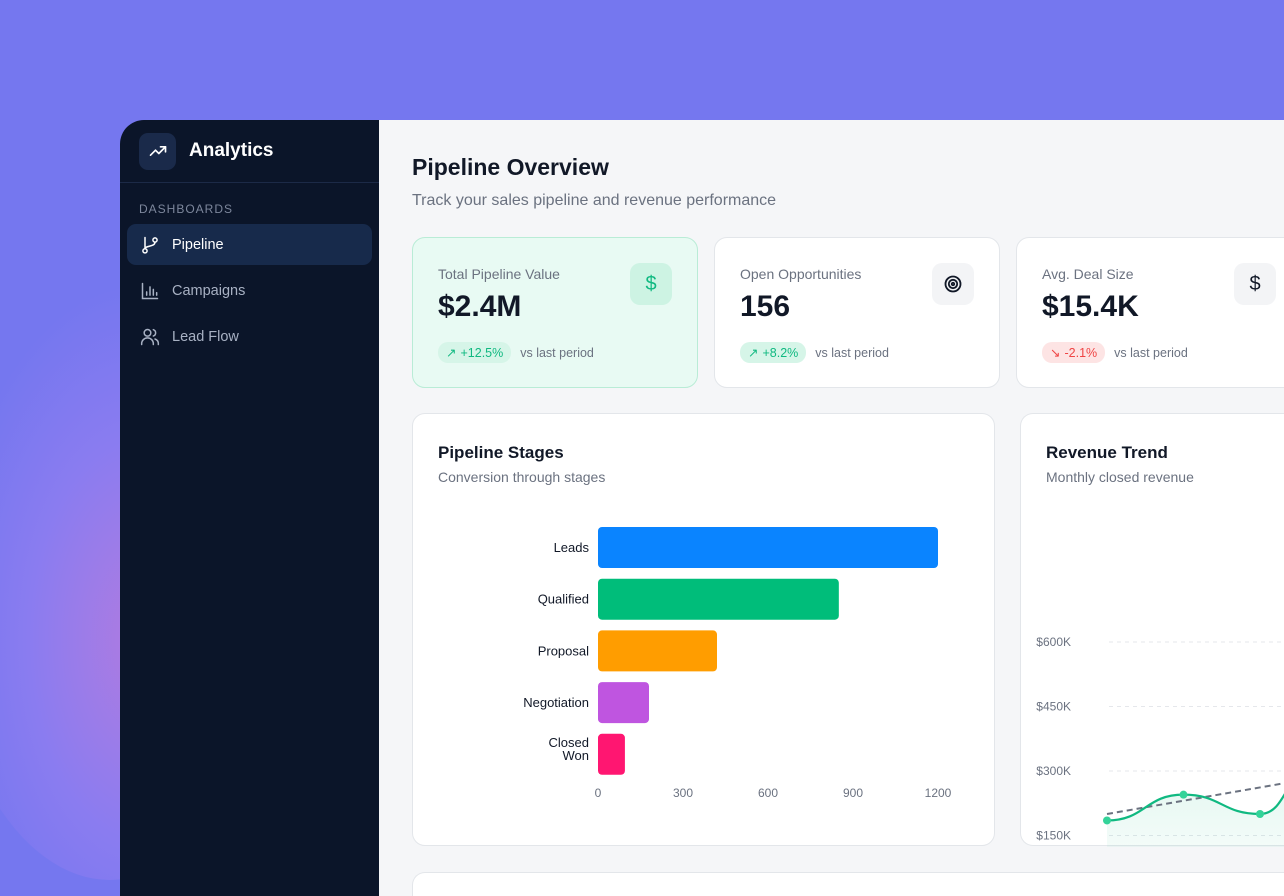  I want to click on bar-negotiation, so click(623, 703).